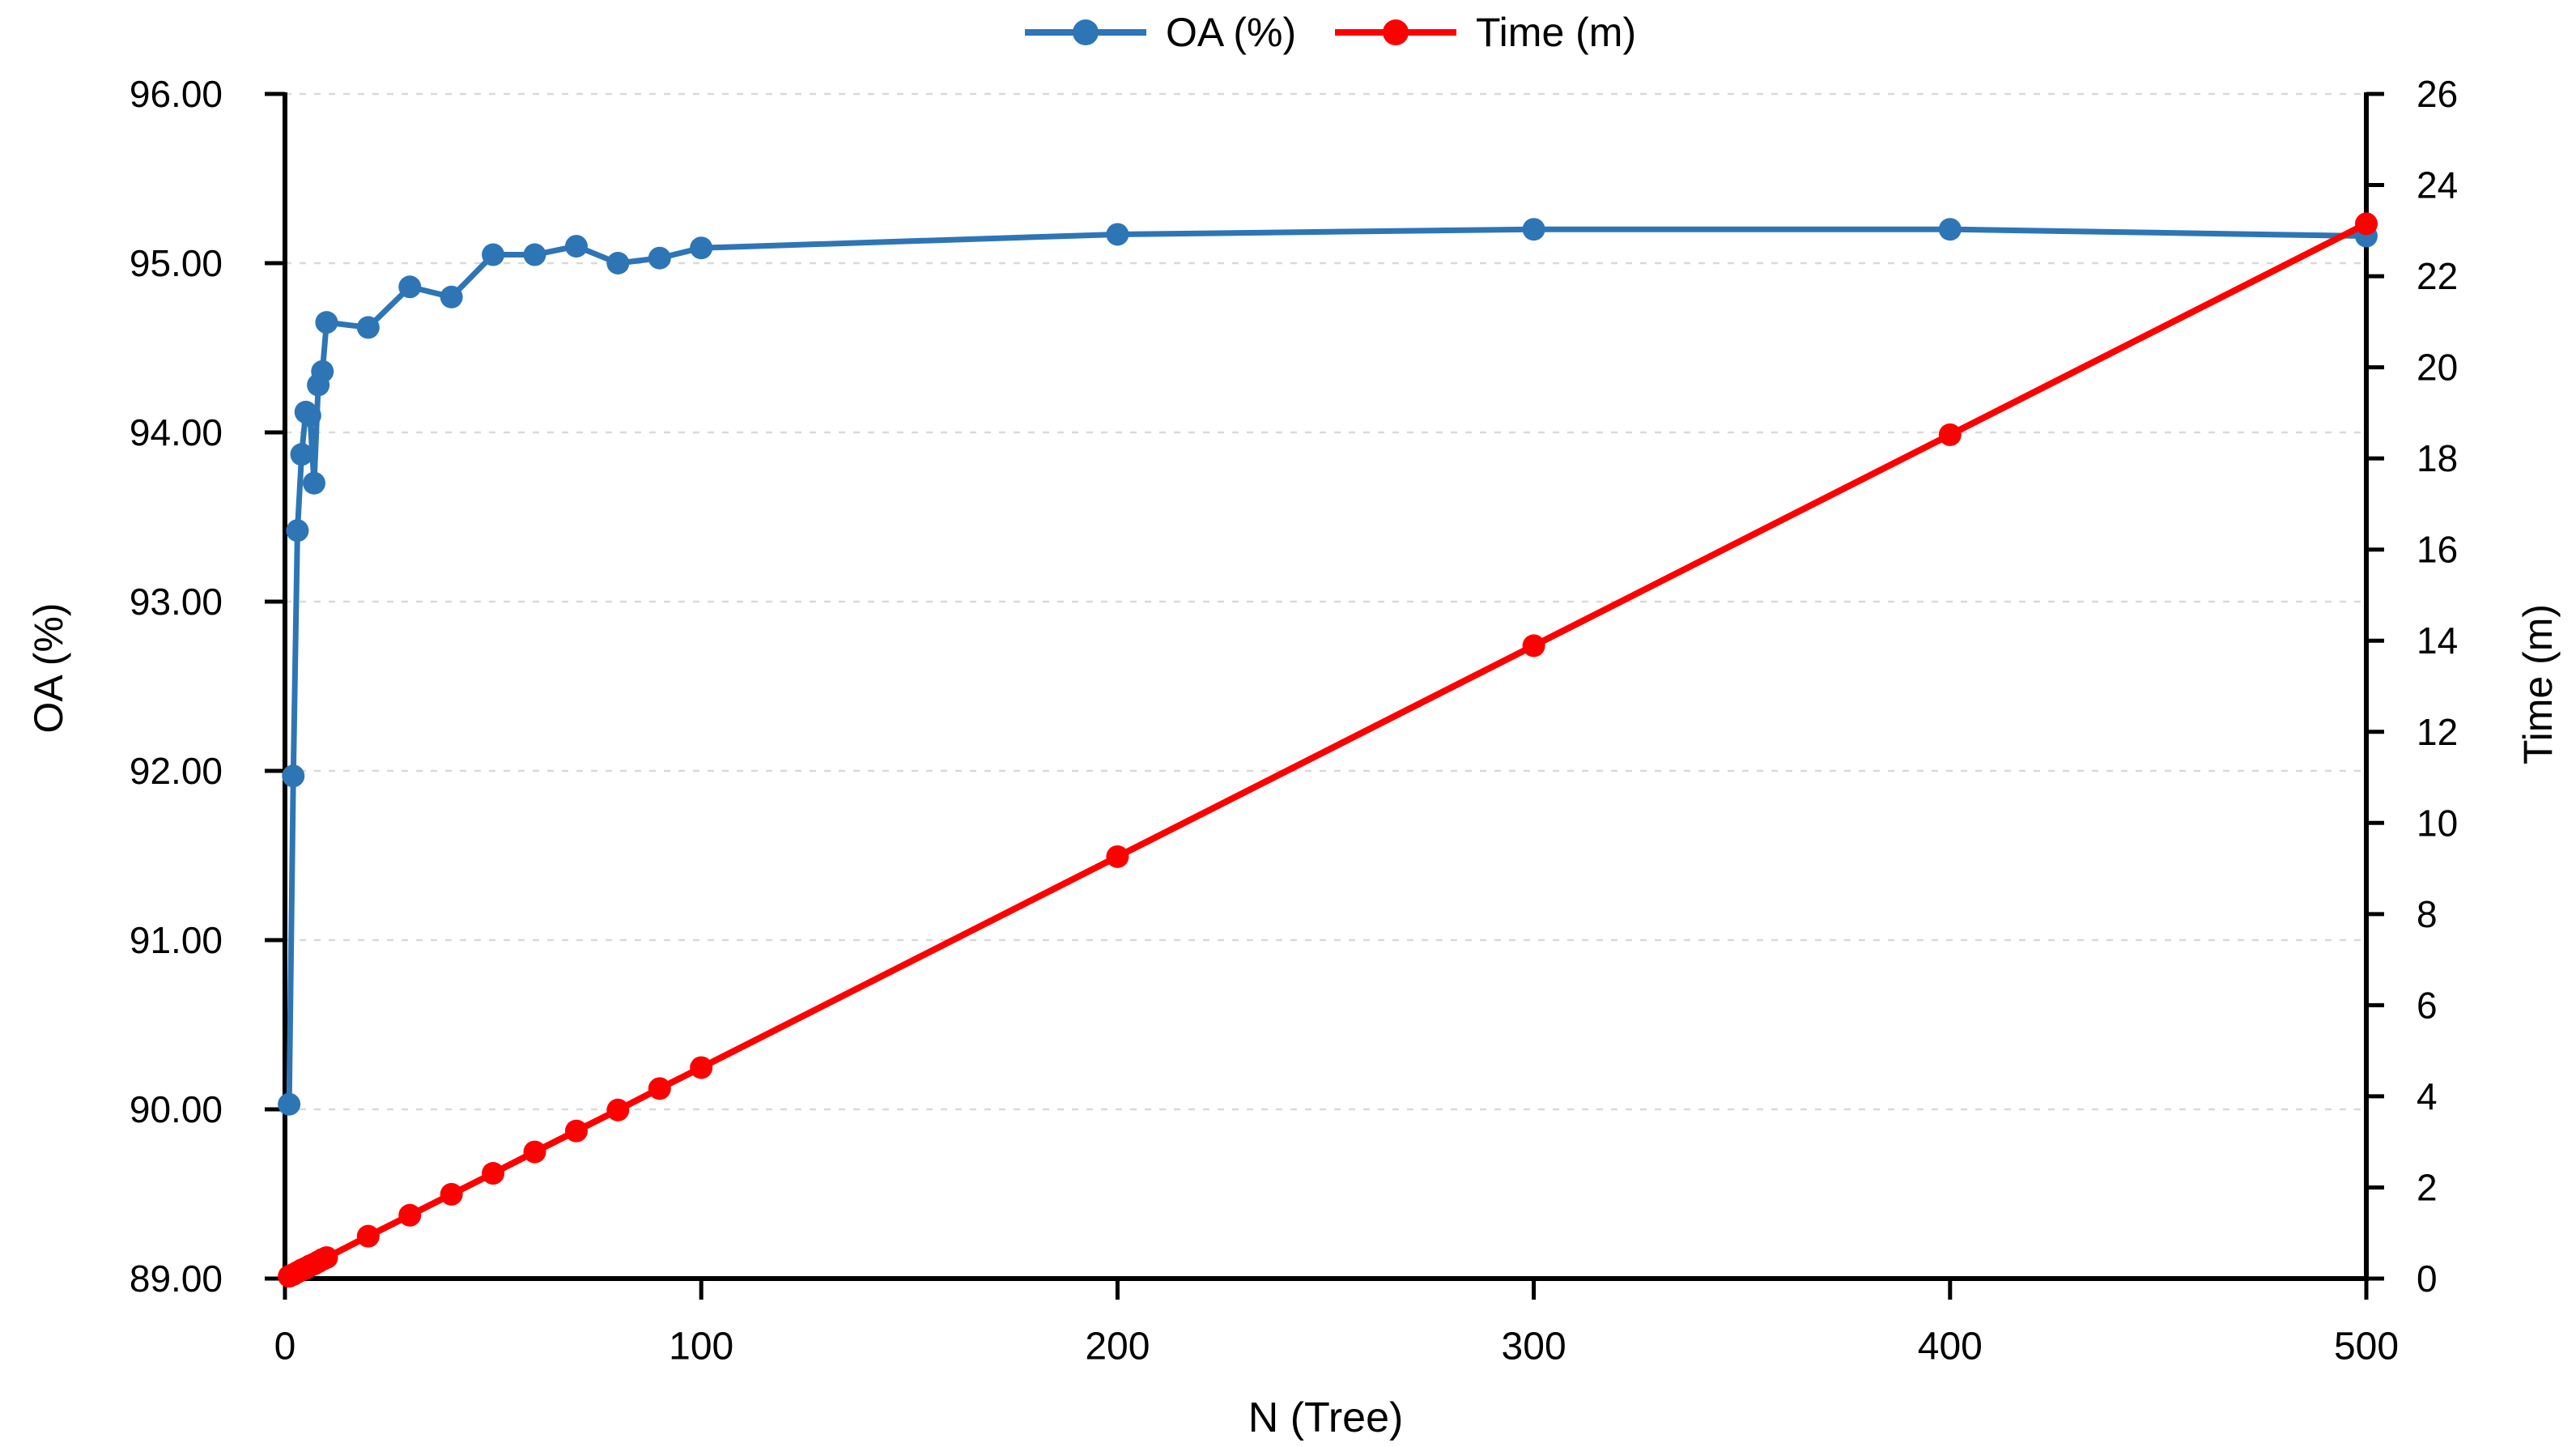 The image size is (2576, 1447). Describe the element at coordinates (2437, 185) in the screenshot. I see `right-axis-tick-label: 24` at that location.